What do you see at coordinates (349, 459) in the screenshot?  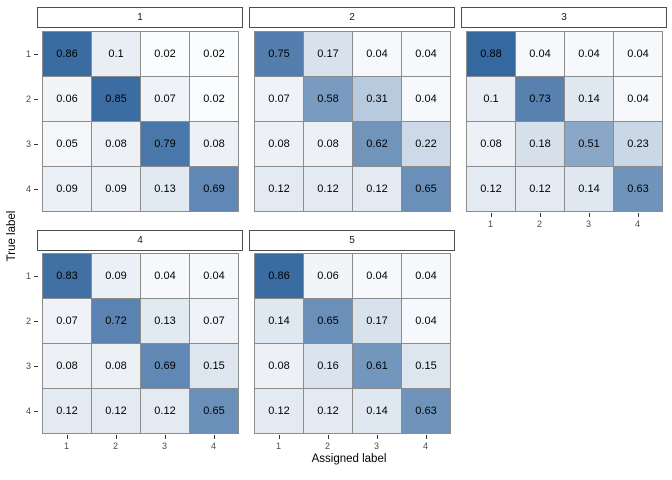 I see `x-axis-title: Assigned label` at bounding box center [349, 459].